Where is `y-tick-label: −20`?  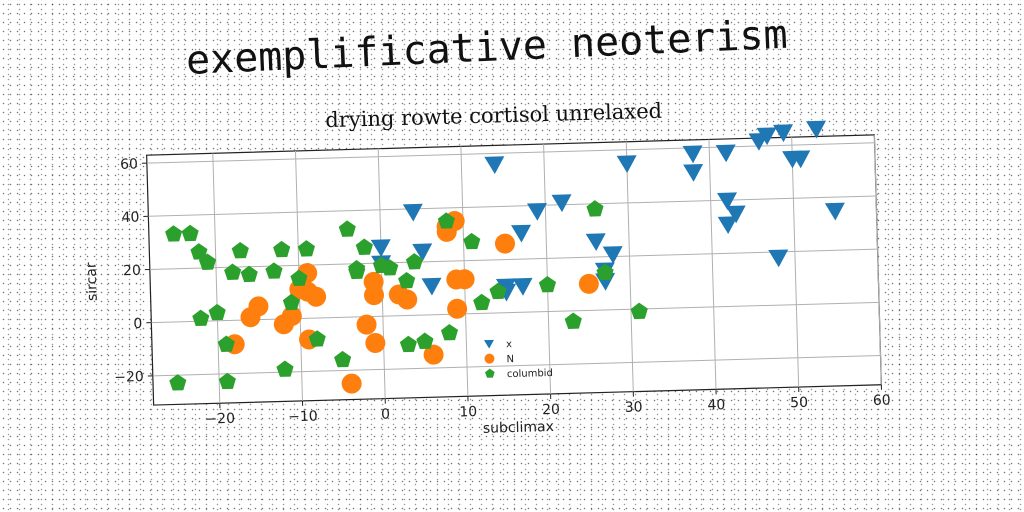 y-tick-label: −20 is located at coordinates (129, 377).